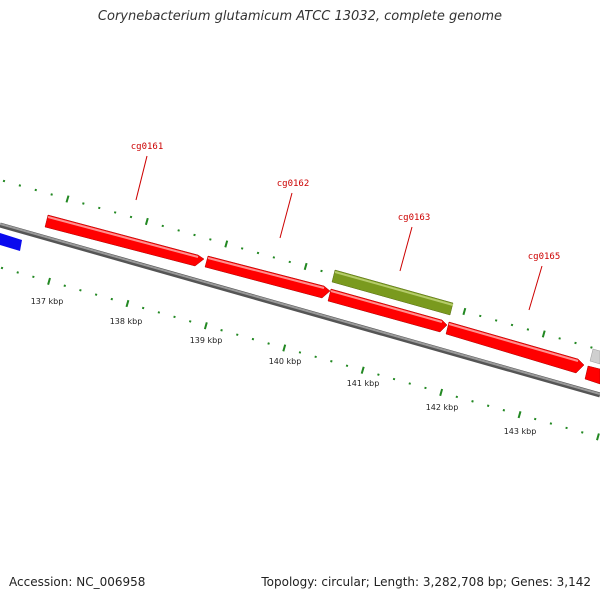 The width and height of the screenshot is (600, 600). What do you see at coordinates (293, 184) in the screenshot?
I see `gene-label-cg0162: cg0162` at bounding box center [293, 184].